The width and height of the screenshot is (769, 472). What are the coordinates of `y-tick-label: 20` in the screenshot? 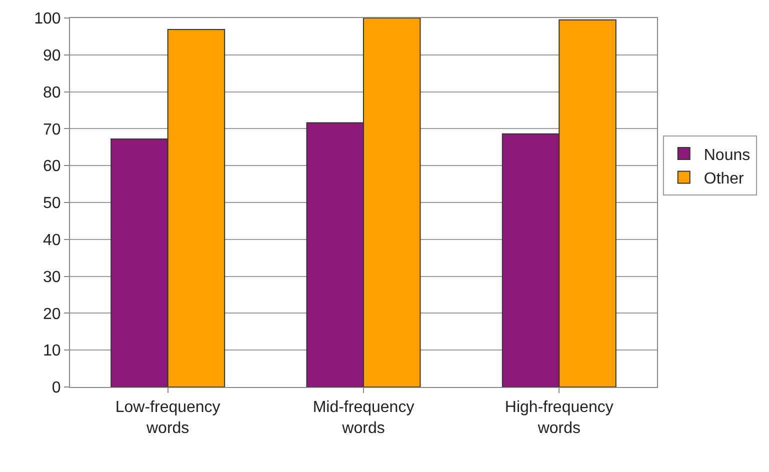 It's located at (52, 314).